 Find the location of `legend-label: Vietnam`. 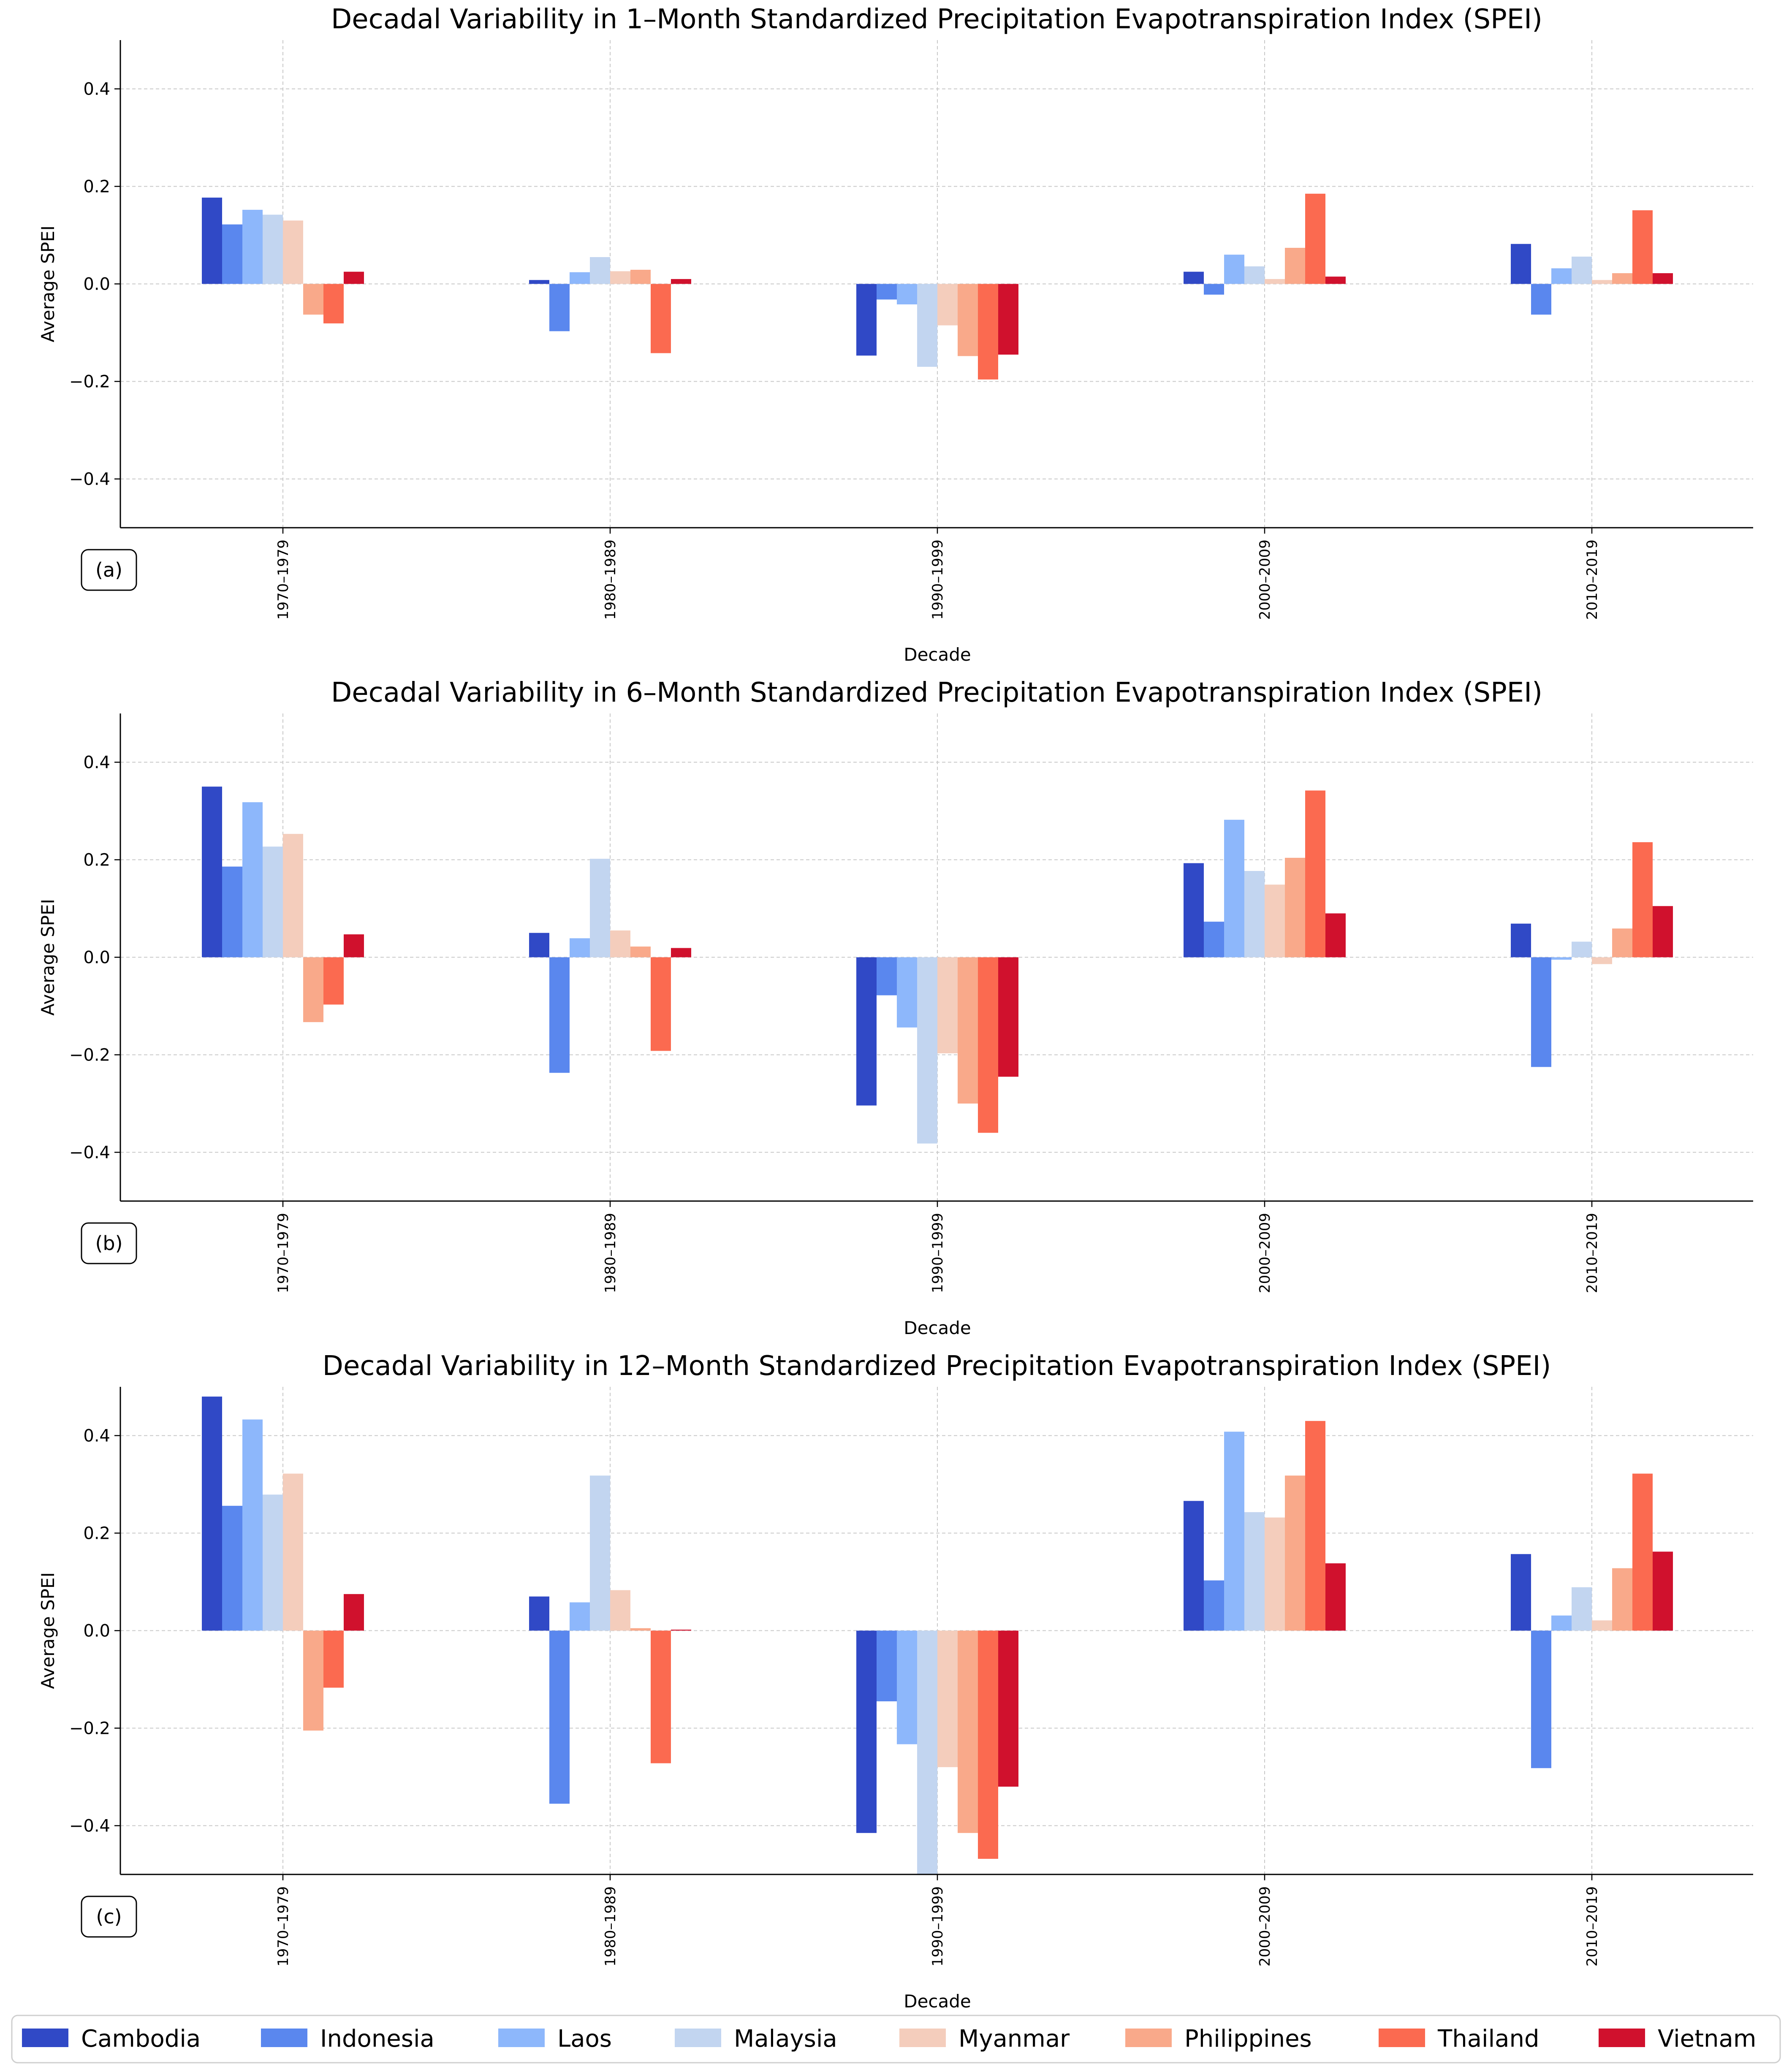

legend-label: Vietnam is located at coordinates (1707, 2039).